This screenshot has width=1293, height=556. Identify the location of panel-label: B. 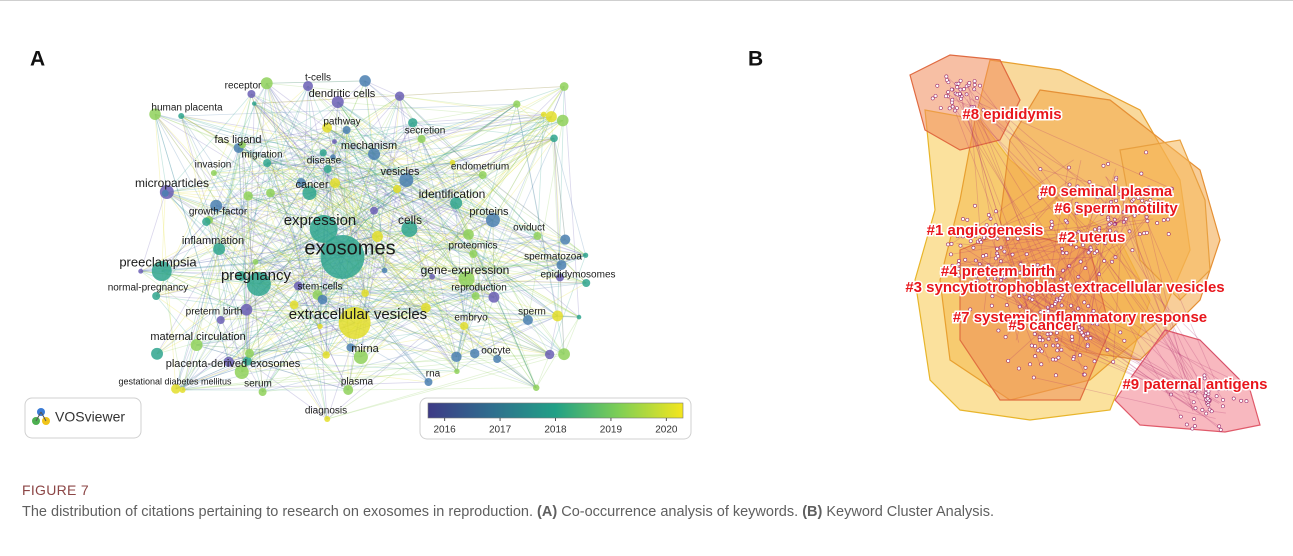
(755, 59).